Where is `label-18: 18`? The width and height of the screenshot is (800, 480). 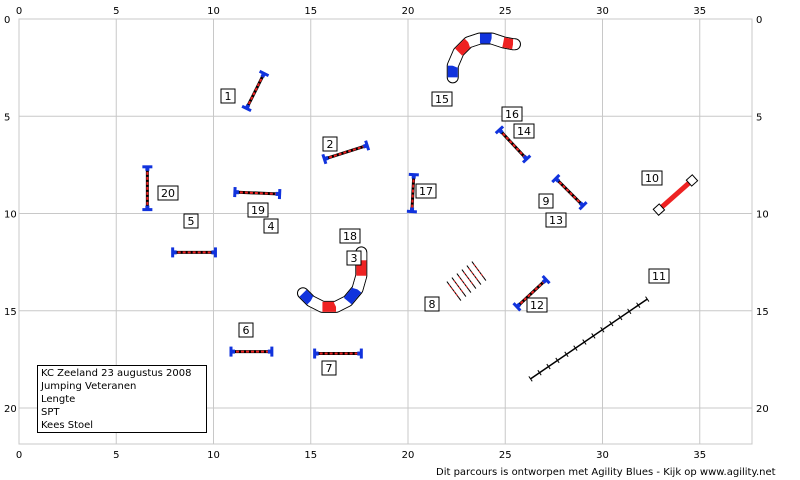
label-18: 18 is located at coordinates (350, 236).